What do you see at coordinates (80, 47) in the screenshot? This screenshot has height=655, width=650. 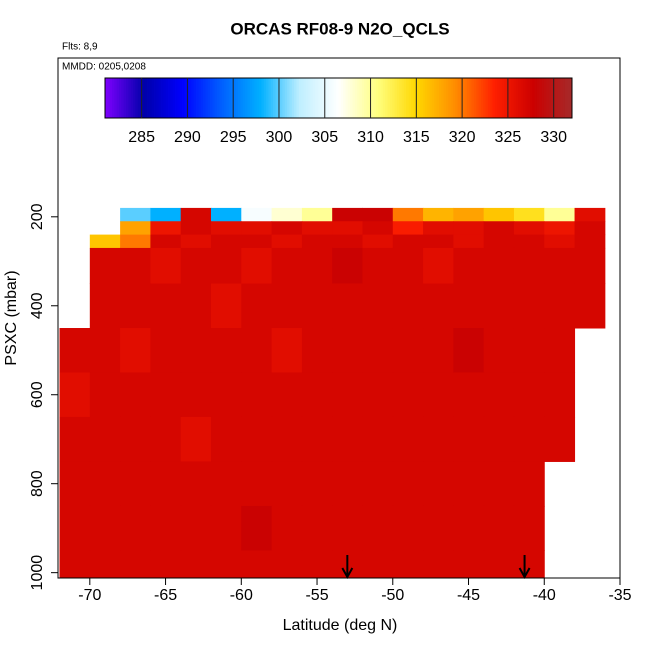 I see `annotation: Flts: 8,9` at bounding box center [80, 47].